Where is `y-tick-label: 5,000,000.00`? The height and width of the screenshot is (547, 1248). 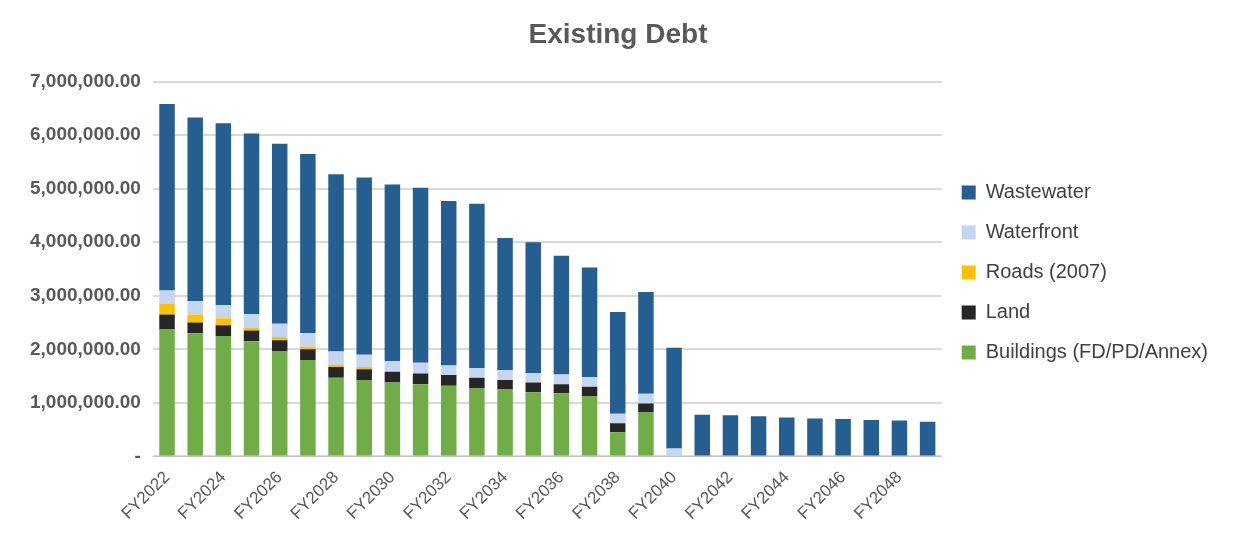
y-tick-label: 5,000,000.00 is located at coordinates (85, 187).